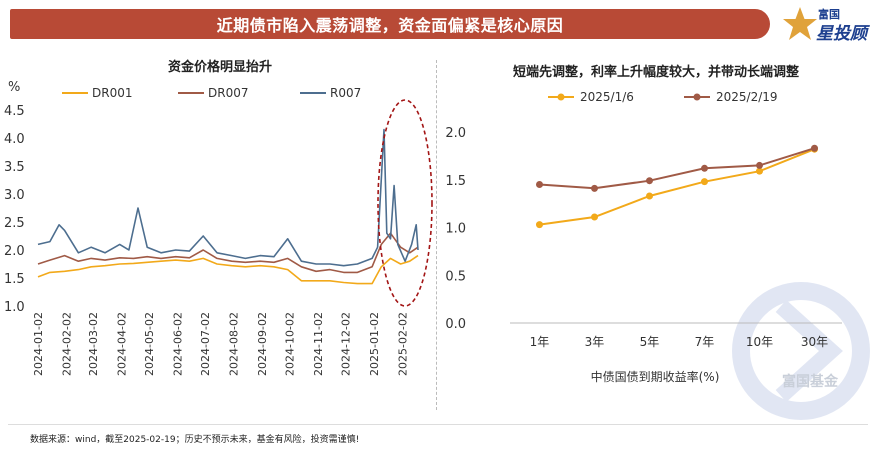 This screenshot has width=876, height=456. I want to click on footer-divider, so click(438, 424).